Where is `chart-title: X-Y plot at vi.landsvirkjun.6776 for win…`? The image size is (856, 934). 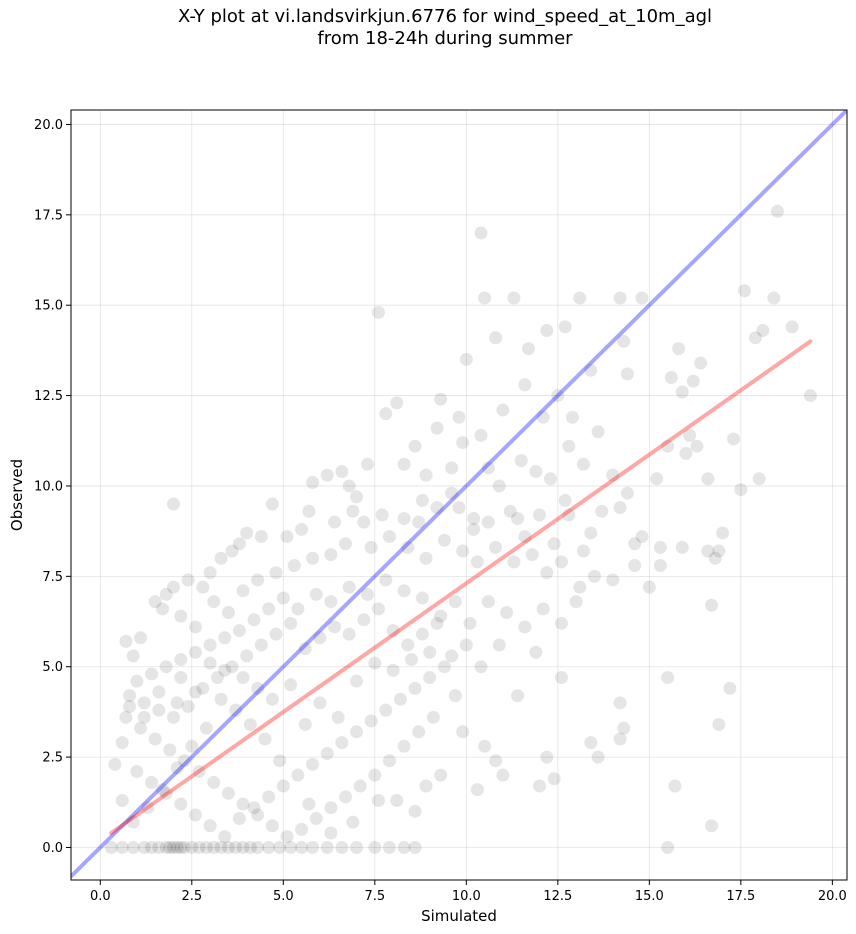
chart-title: X-Y plot at vi.landsvirkjun.6776 for win… is located at coordinates (428, 28).